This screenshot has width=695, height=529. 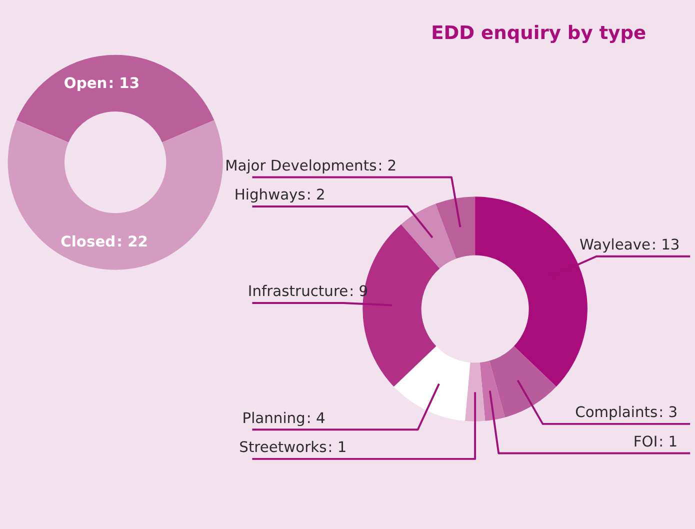 I want to click on slice-label: Planning, so click(x=274, y=418).